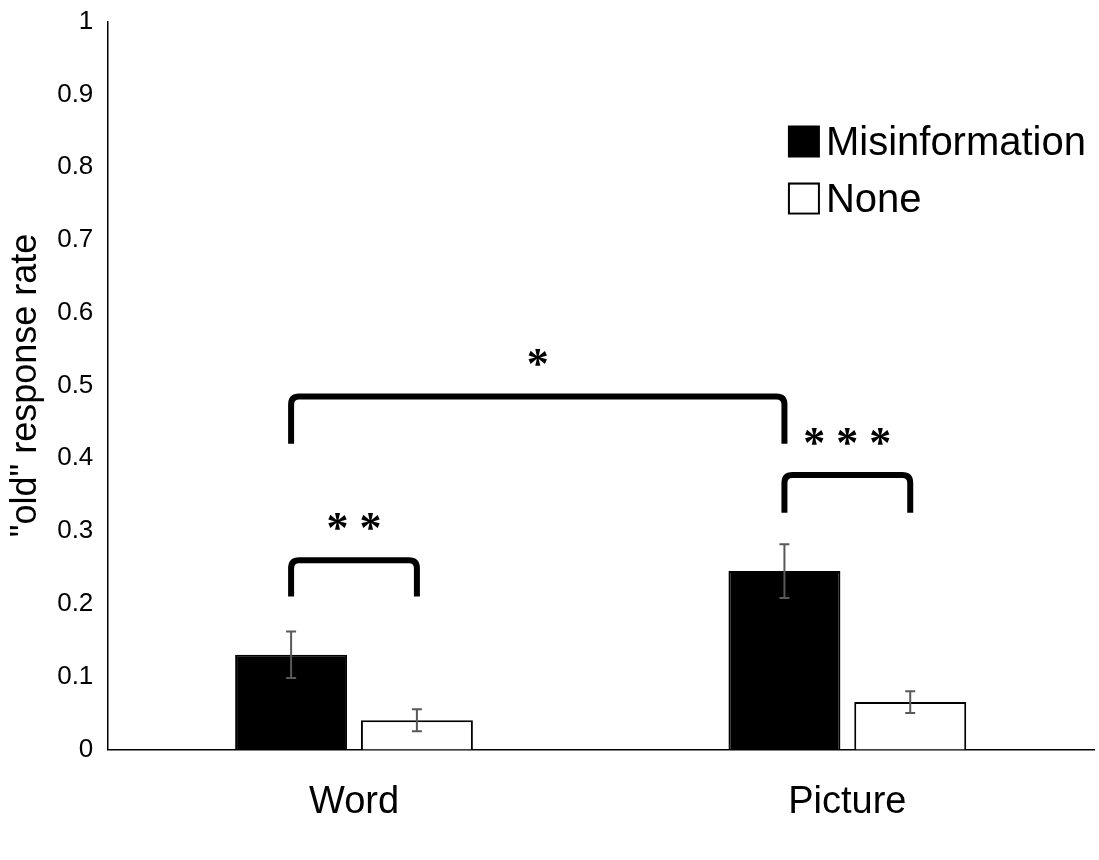 This screenshot has width=1099, height=860. What do you see at coordinates (354, 528) in the screenshot?
I see `annotation: * *` at bounding box center [354, 528].